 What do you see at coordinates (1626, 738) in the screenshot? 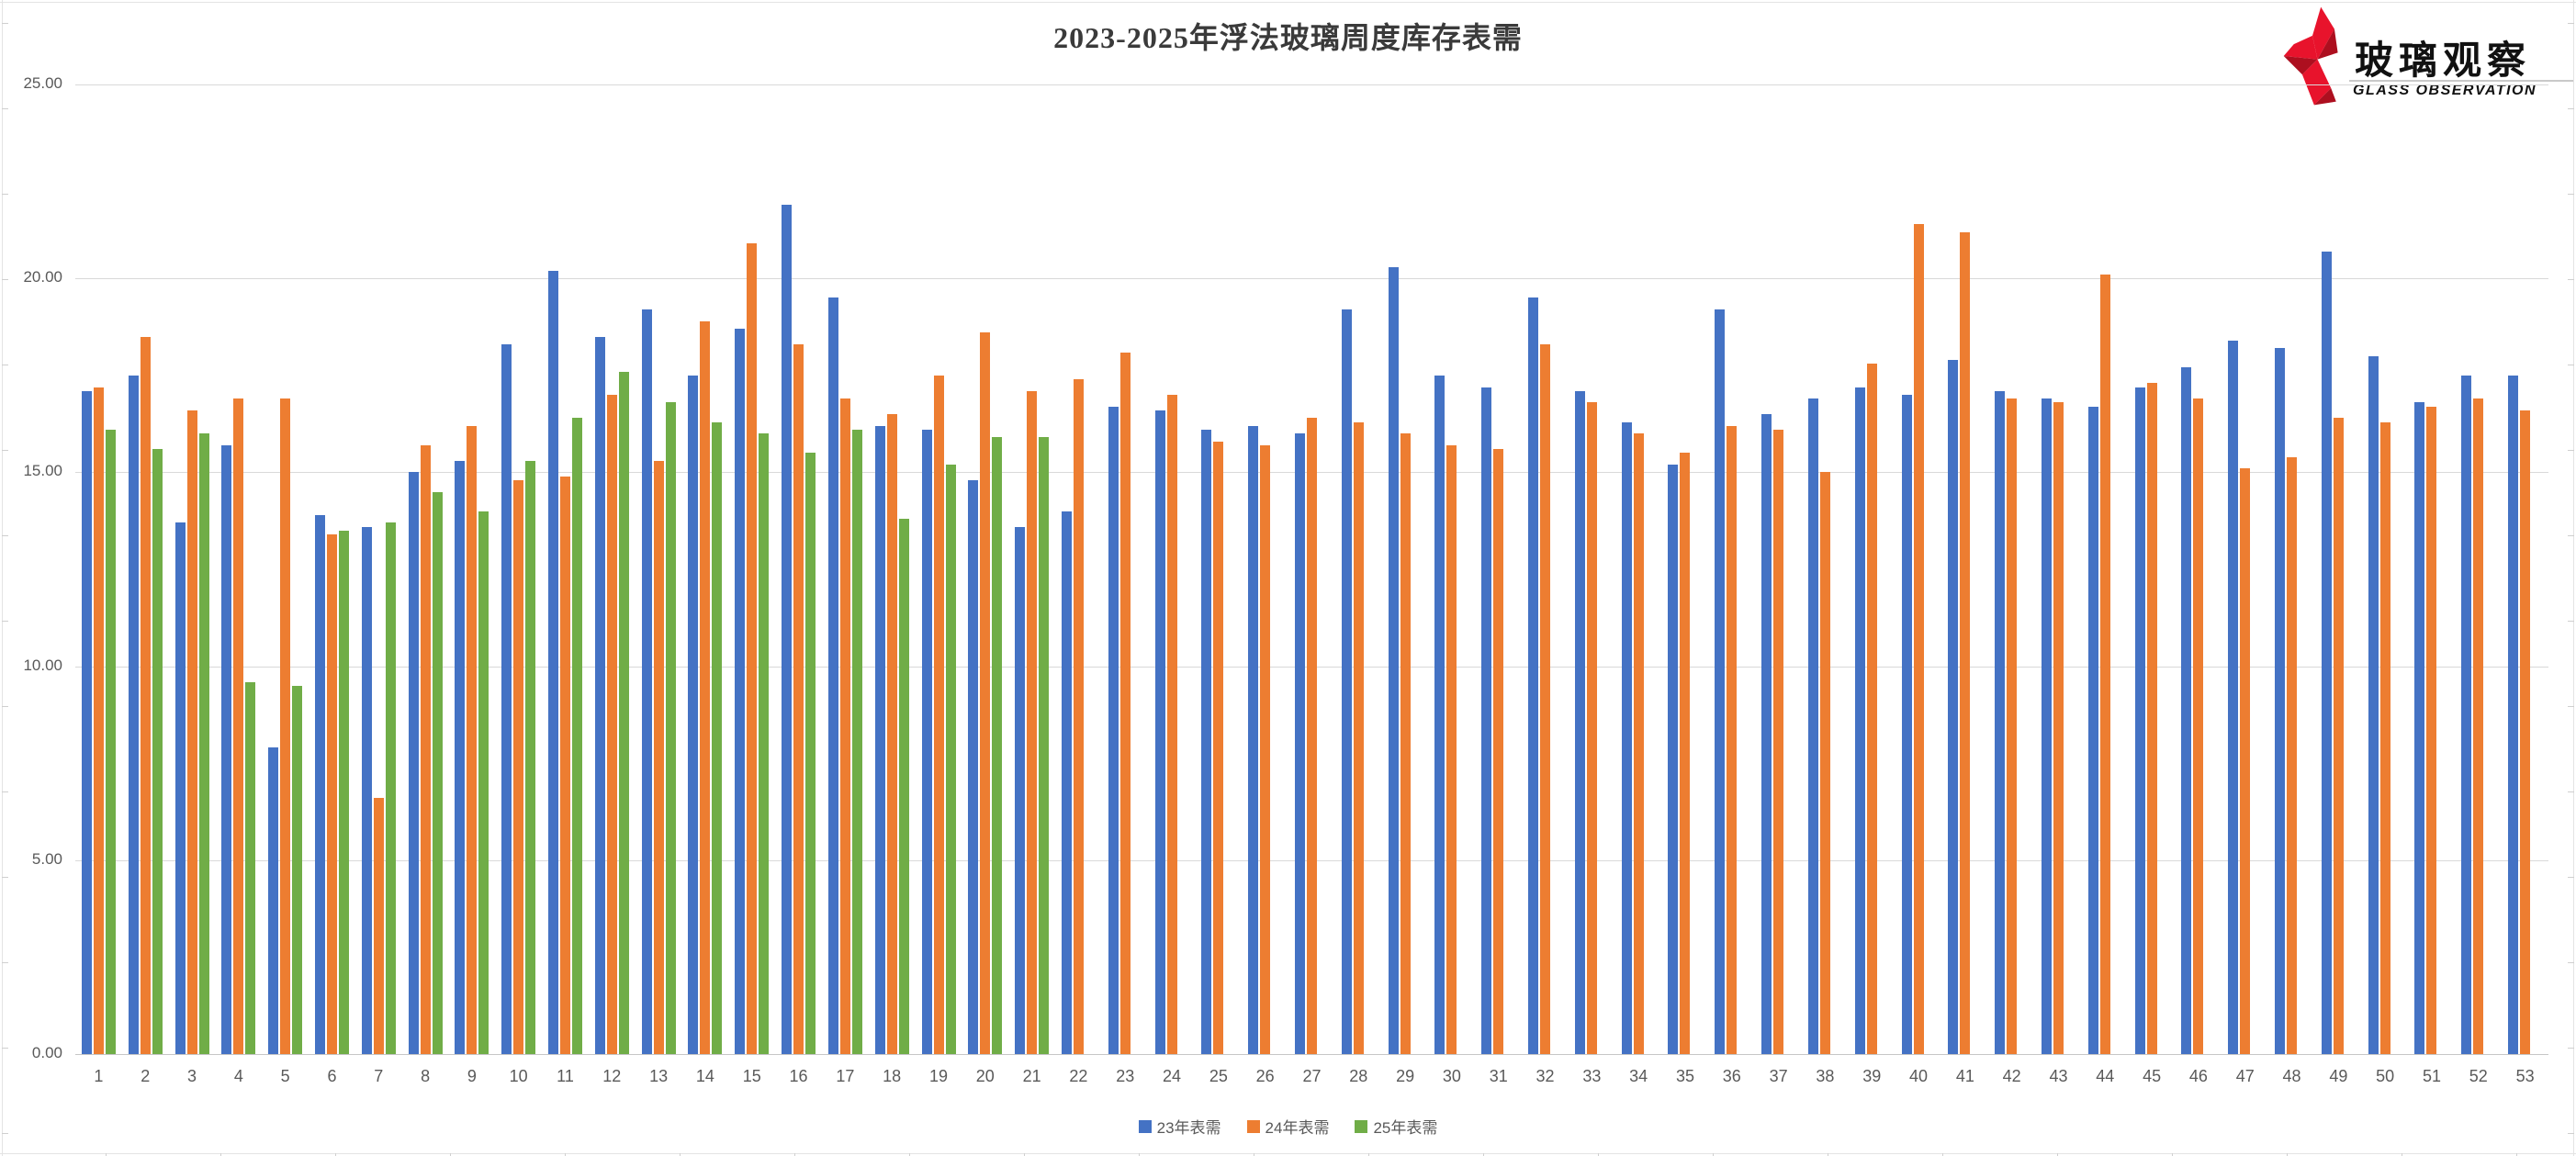
I see `bar-week34-23年表需` at bounding box center [1626, 738].